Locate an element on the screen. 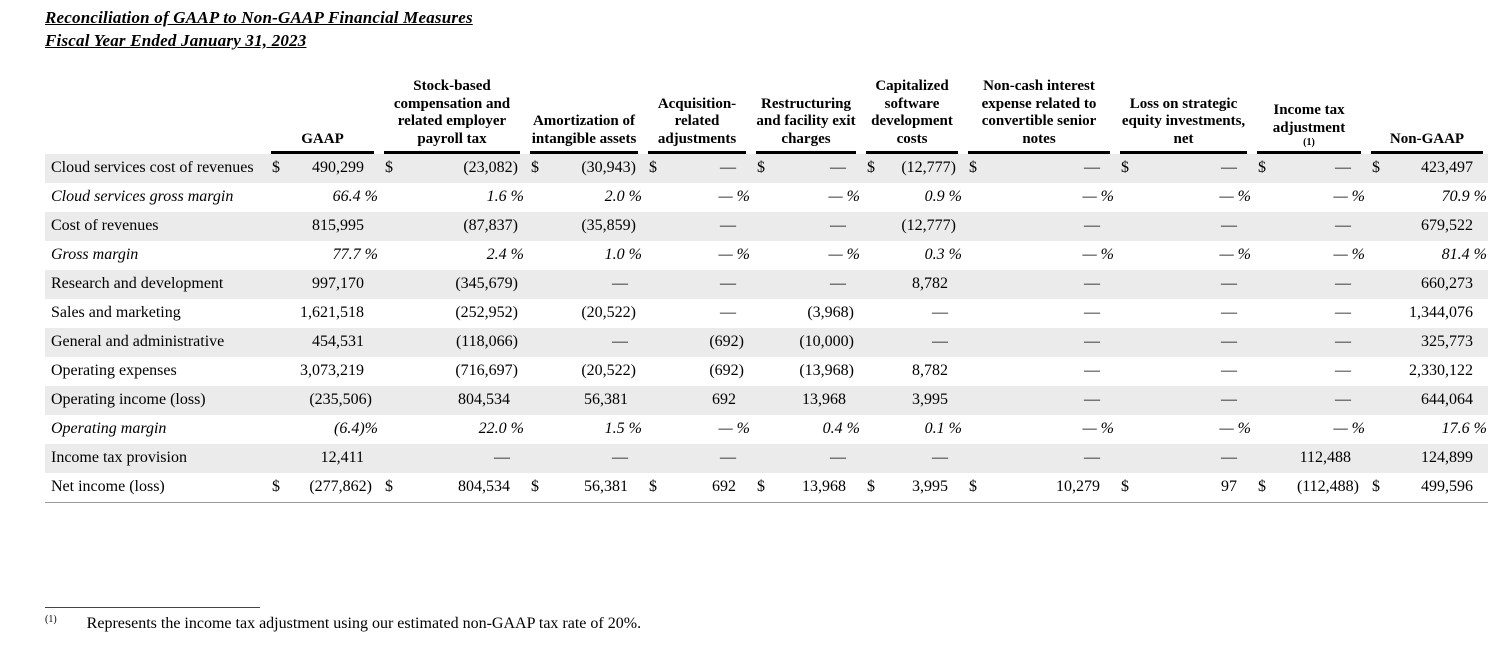 This screenshot has height=652, width=1500. cell-content: (692) is located at coordinates (697, 341).